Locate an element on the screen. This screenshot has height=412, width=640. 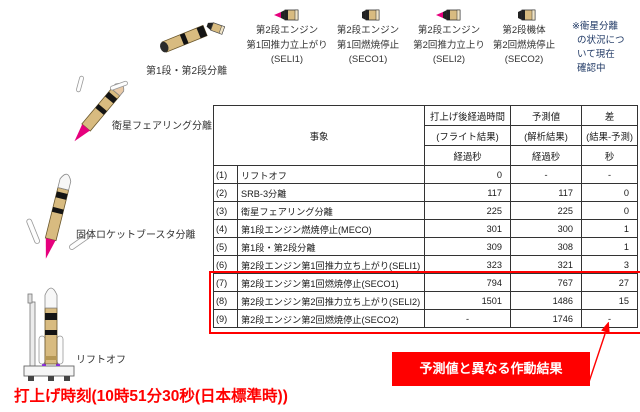
cell-no: (6) is located at coordinates (225, 264).